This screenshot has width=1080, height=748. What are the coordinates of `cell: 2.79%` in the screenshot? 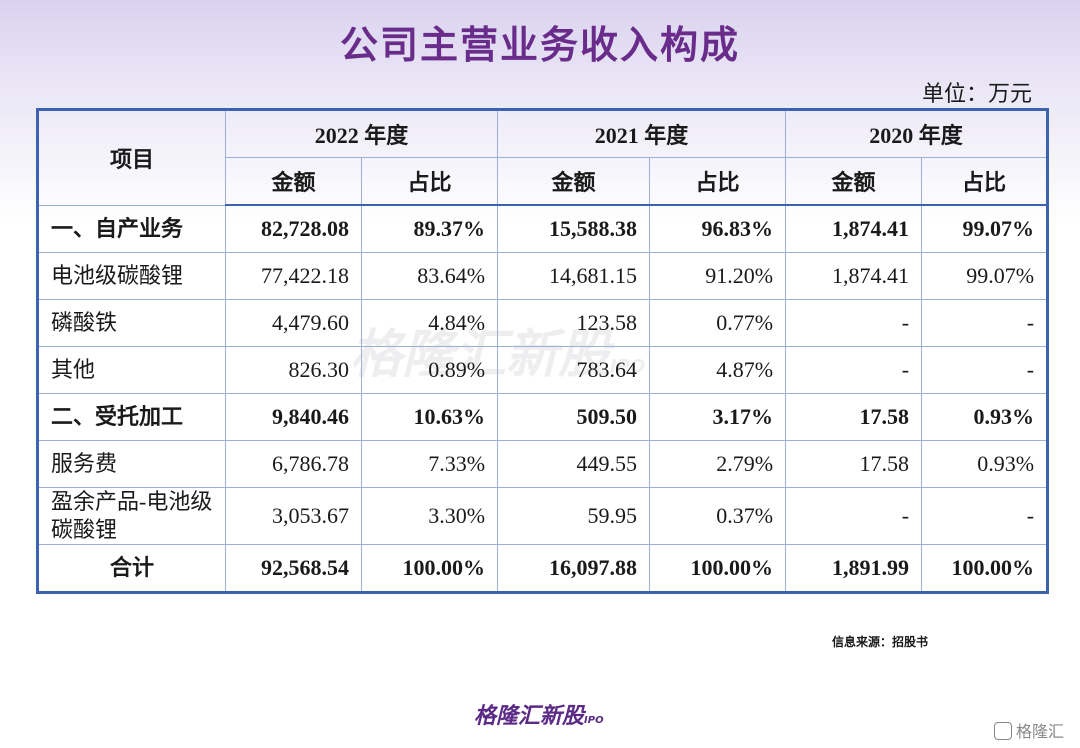 It's located at (718, 464).